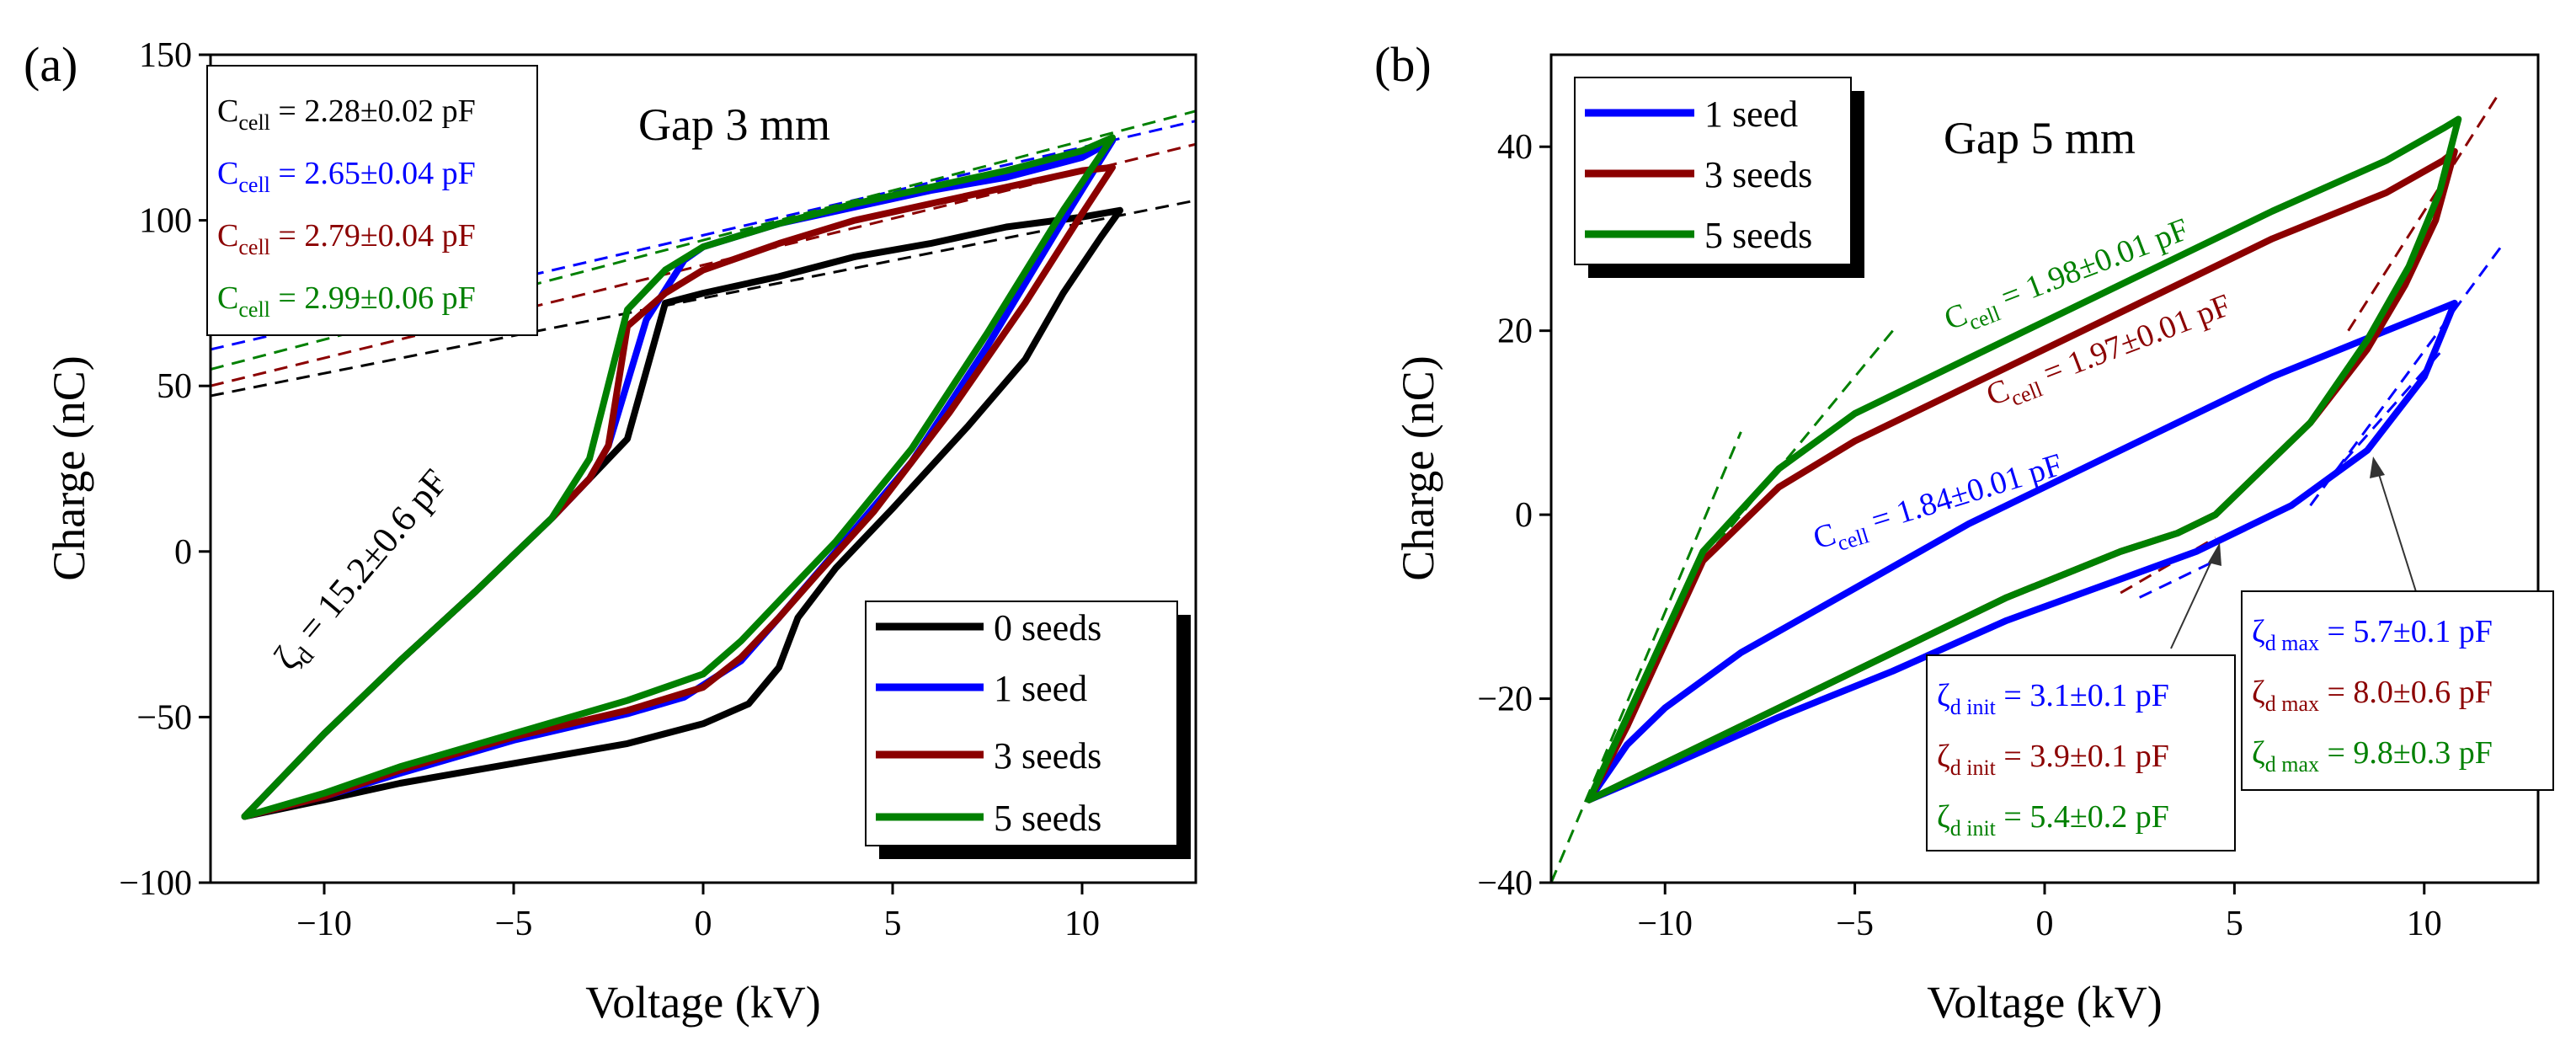 This screenshot has height=1057, width=2576. I want to click on zeta-max-box-frame, so click(2397, 690).